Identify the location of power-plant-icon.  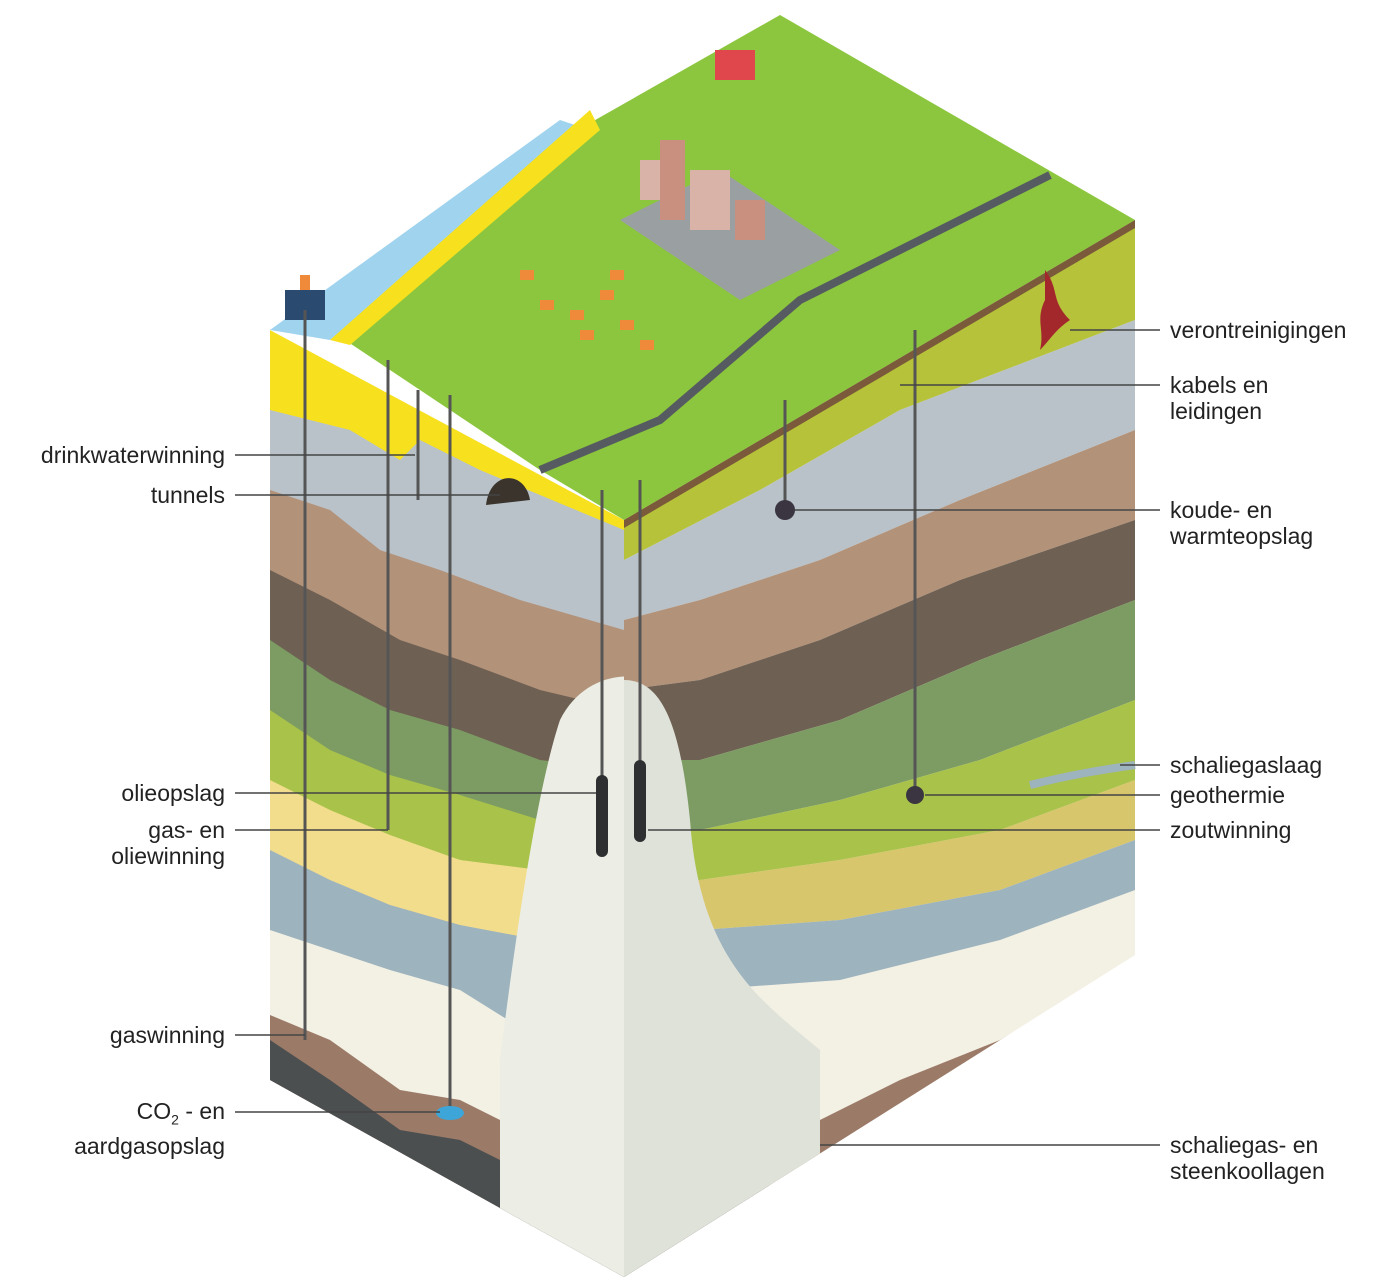
(735, 65).